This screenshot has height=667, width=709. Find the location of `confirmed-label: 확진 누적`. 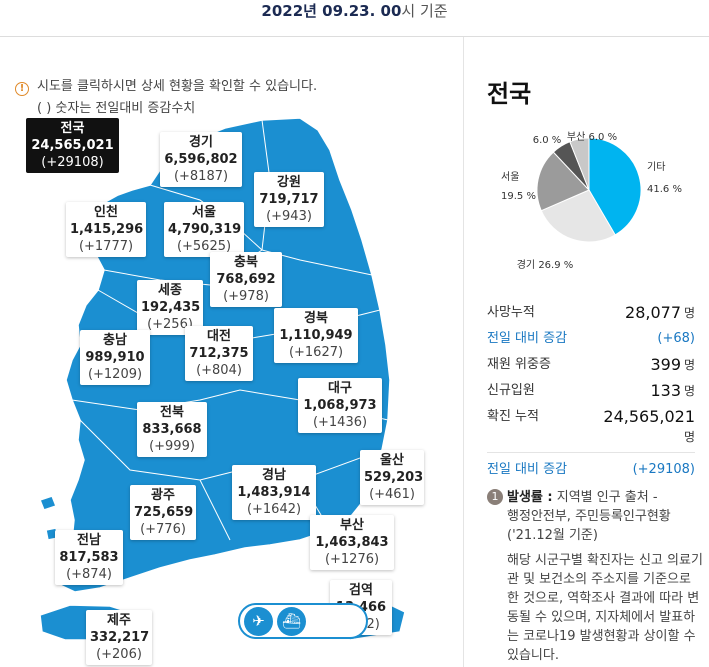

confirmed-label: 확진 누적 is located at coordinates (513, 416).